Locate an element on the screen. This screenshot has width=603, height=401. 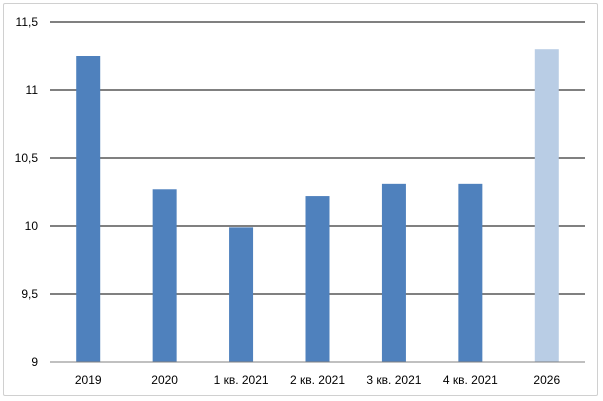
y-tick-label: 11 is located at coordinates (32, 90).